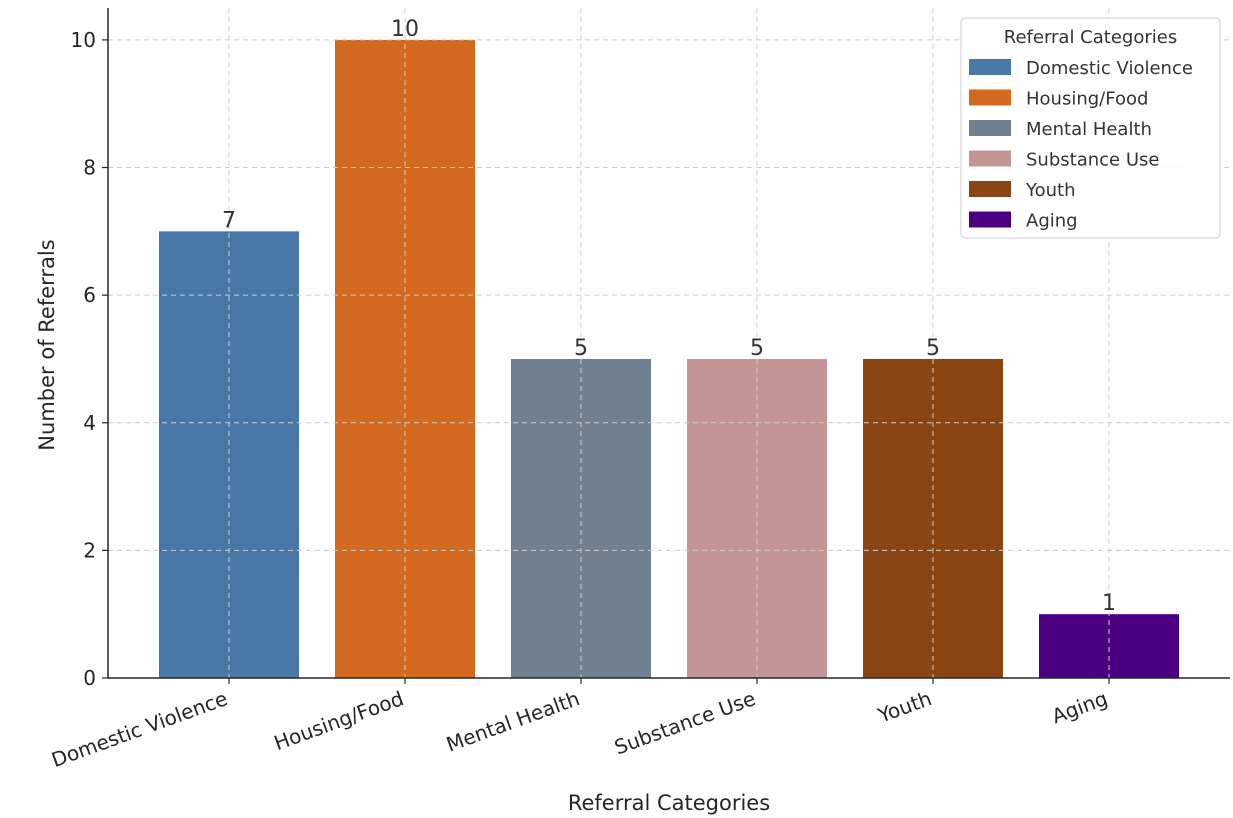 The height and width of the screenshot is (818, 1233). I want to click on x-tick-label-6: Aging, so click(1080, 707).